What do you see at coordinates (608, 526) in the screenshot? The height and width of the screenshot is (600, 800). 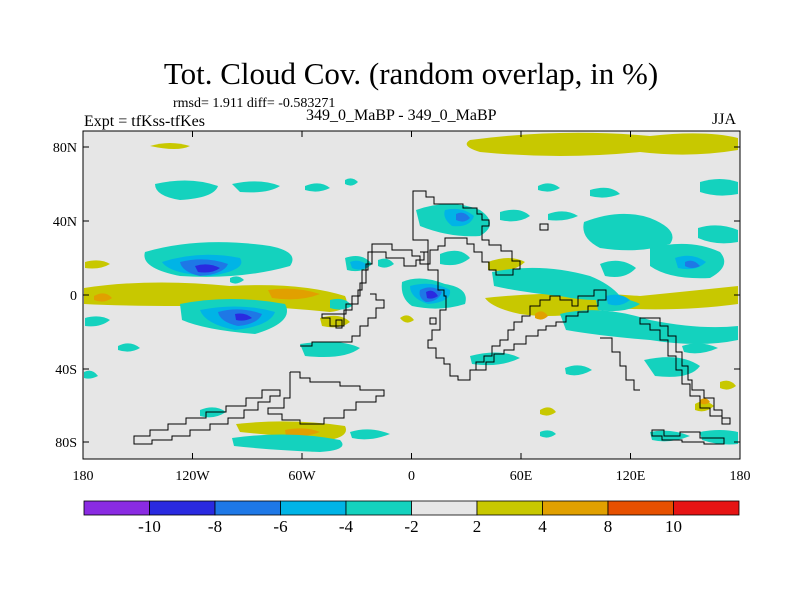 I see `colorbar-label: 8` at bounding box center [608, 526].